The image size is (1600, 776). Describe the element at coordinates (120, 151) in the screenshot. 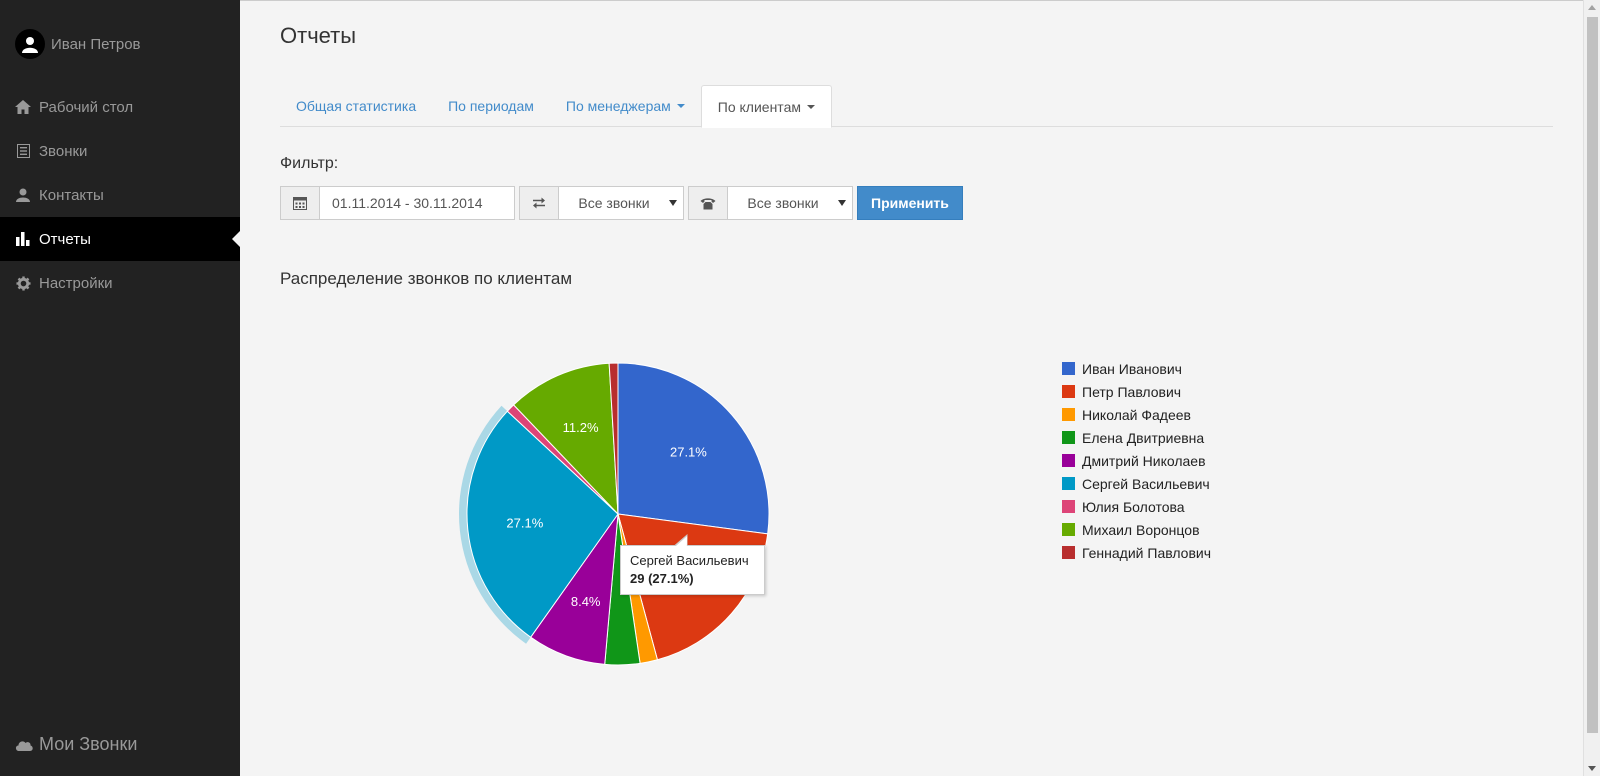

I see `sidebar-item-calls: Звонки` at that location.